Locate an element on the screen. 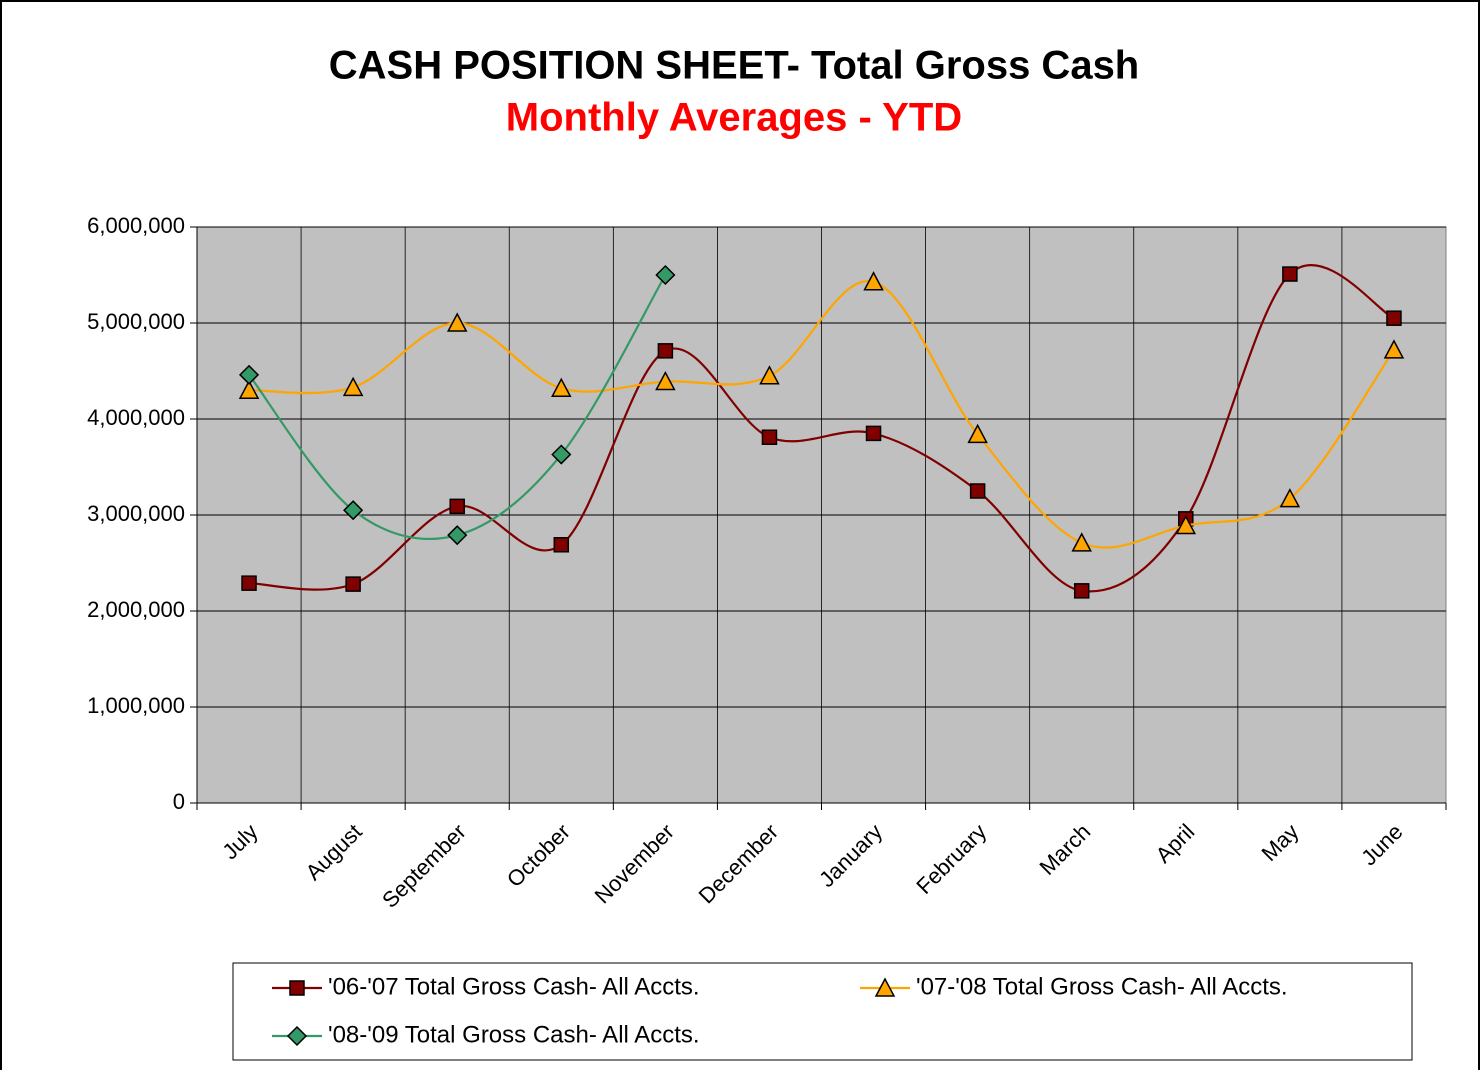  legend-label: '06-'07 Total Gross Cash- All Accts. is located at coordinates (514, 986).